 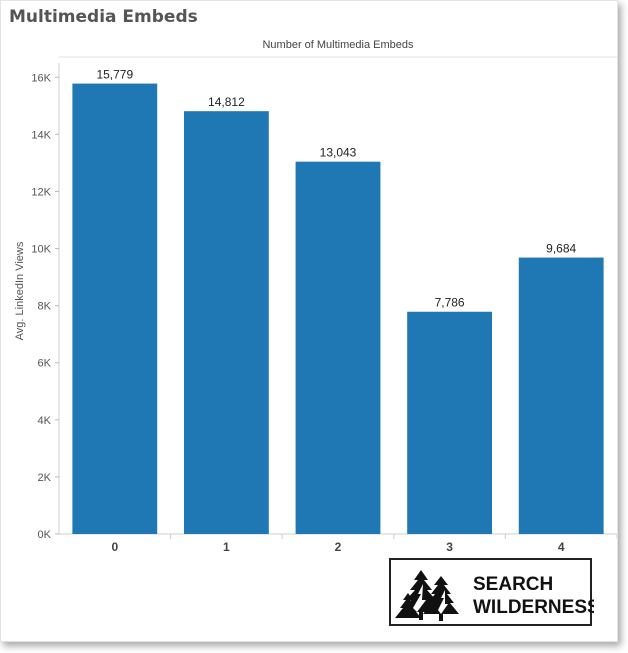 I want to click on data-label-2: 13,043, so click(x=338, y=153).